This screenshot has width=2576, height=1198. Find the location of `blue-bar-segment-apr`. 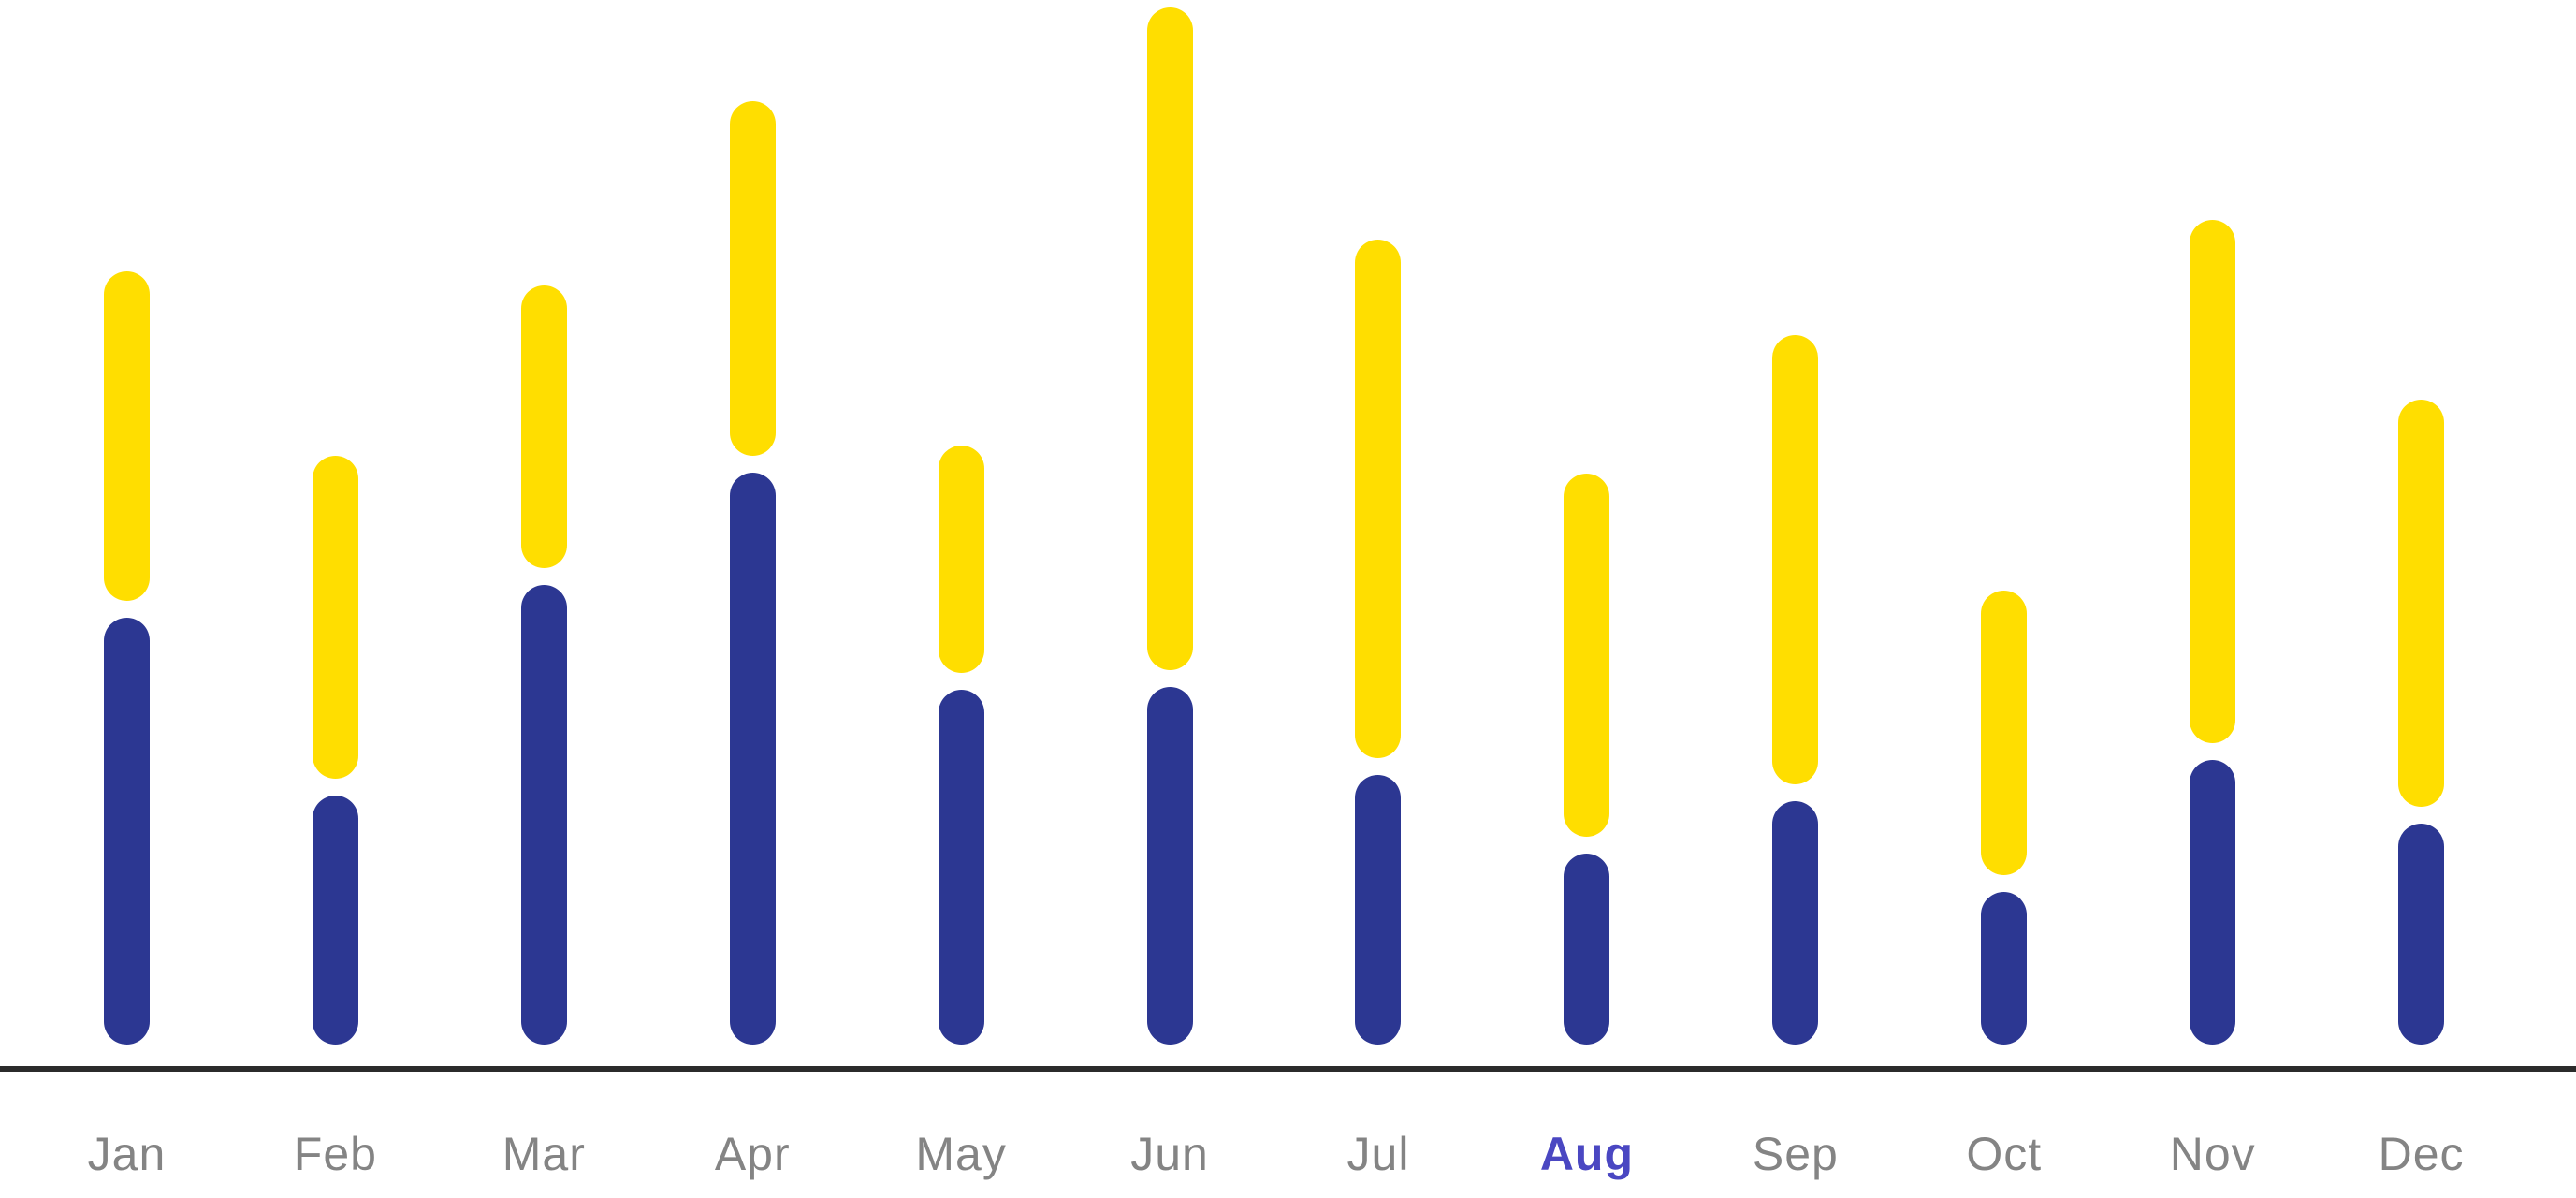

blue-bar-segment-apr is located at coordinates (752, 759).